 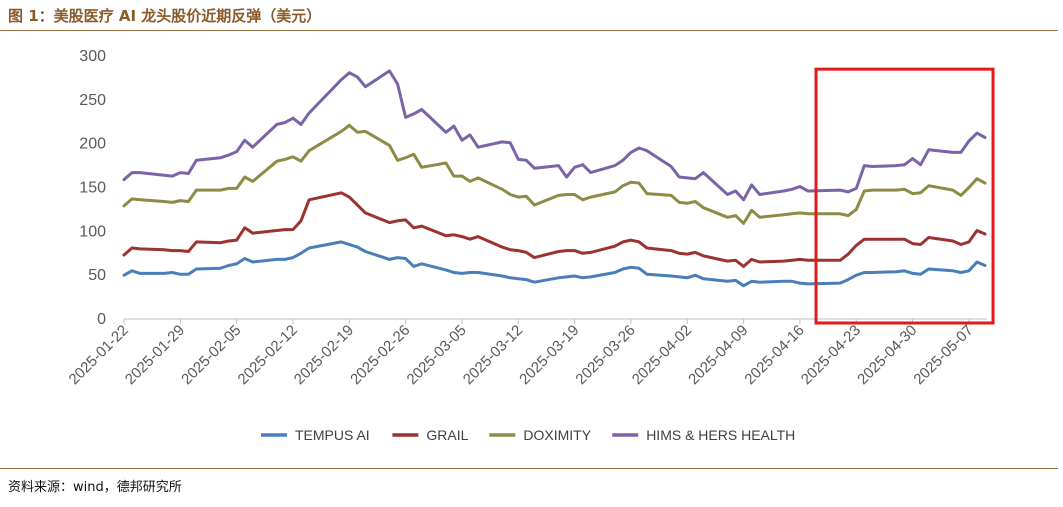 I want to click on figure-title: 图 1：美股医疗 AI 龙头股价近期反弹（美元）, so click(x=165, y=16).